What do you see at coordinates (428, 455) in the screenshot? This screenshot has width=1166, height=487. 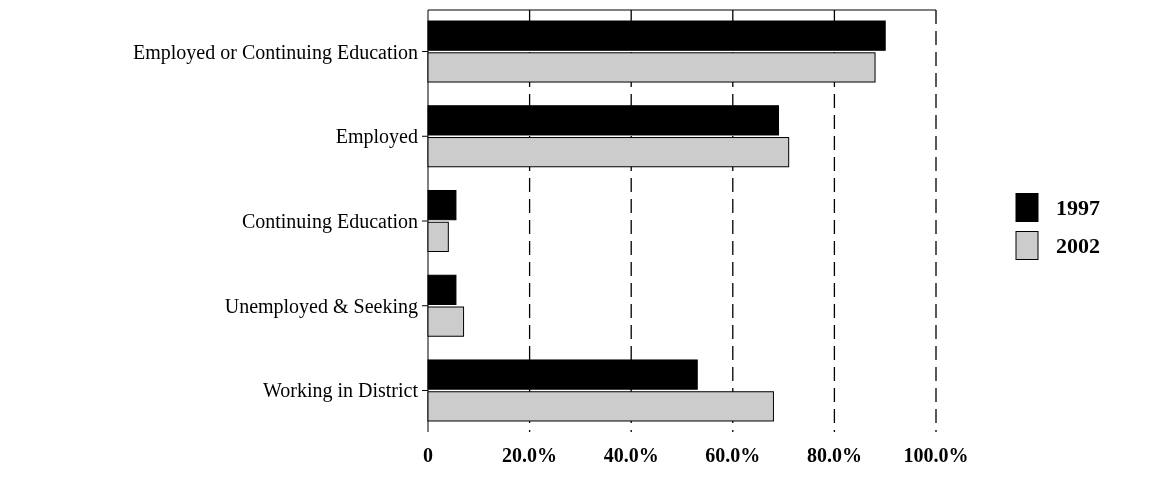 I see `x-tick-label: 0` at bounding box center [428, 455].